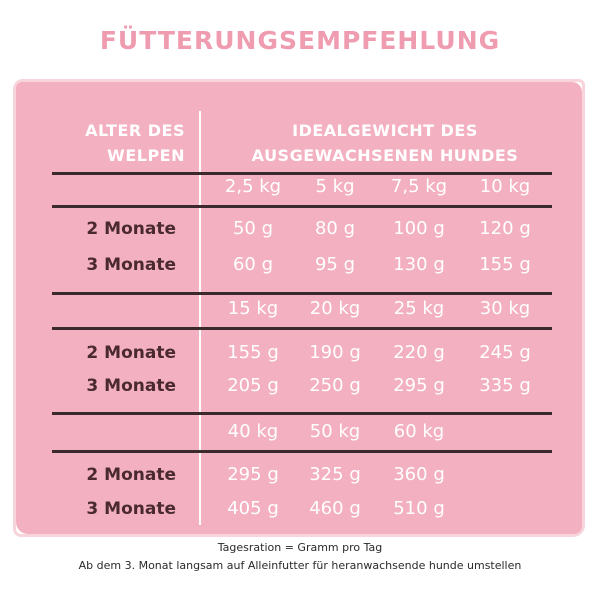 The width and height of the screenshot is (600, 600). Describe the element at coordinates (419, 264) in the screenshot. I see `ration-value: 130 g` at that location.